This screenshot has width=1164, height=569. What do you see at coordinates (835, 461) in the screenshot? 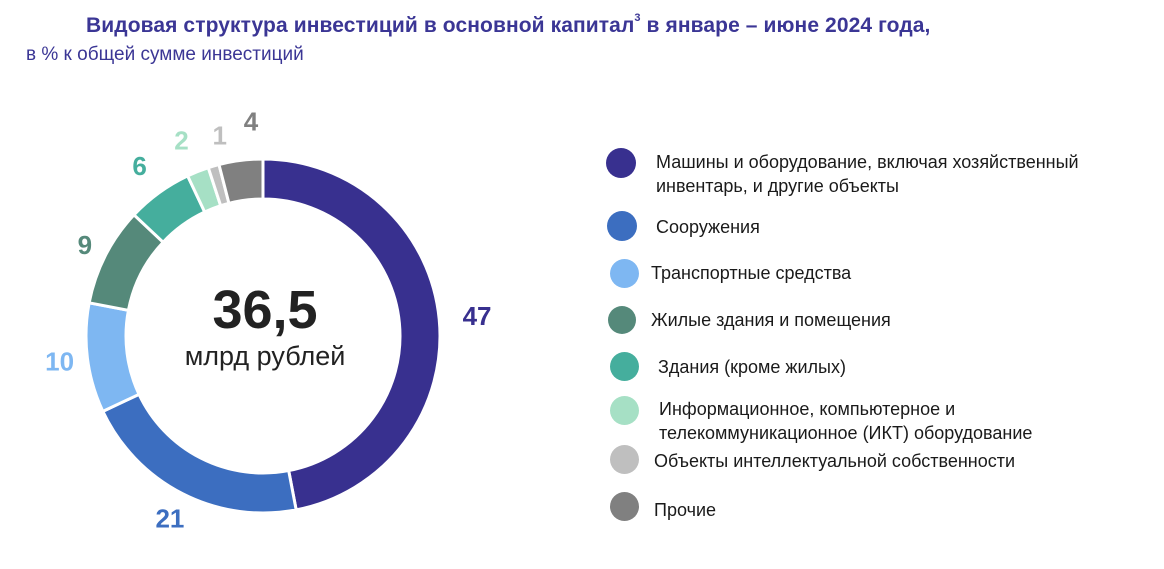
I see `legend-label: Объекты интеллектуальной собственности` at bounding box center [835, 461].